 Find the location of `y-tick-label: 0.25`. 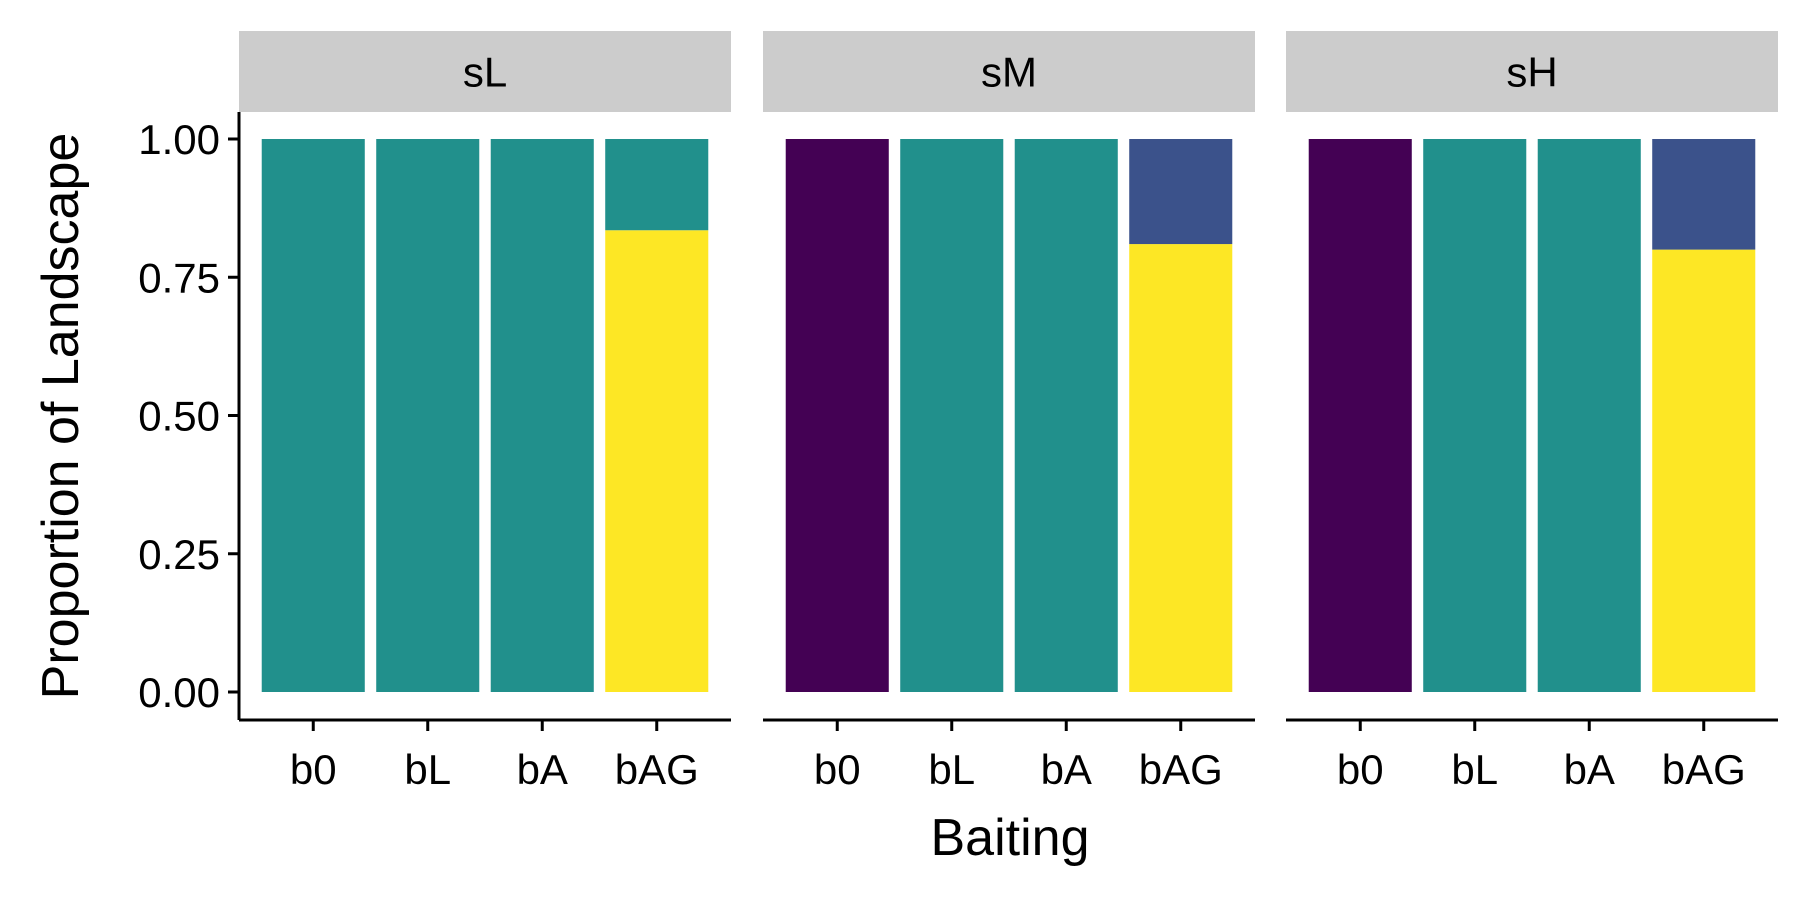

y-tick-label: 0.25 is located at coordinates (179, 554).